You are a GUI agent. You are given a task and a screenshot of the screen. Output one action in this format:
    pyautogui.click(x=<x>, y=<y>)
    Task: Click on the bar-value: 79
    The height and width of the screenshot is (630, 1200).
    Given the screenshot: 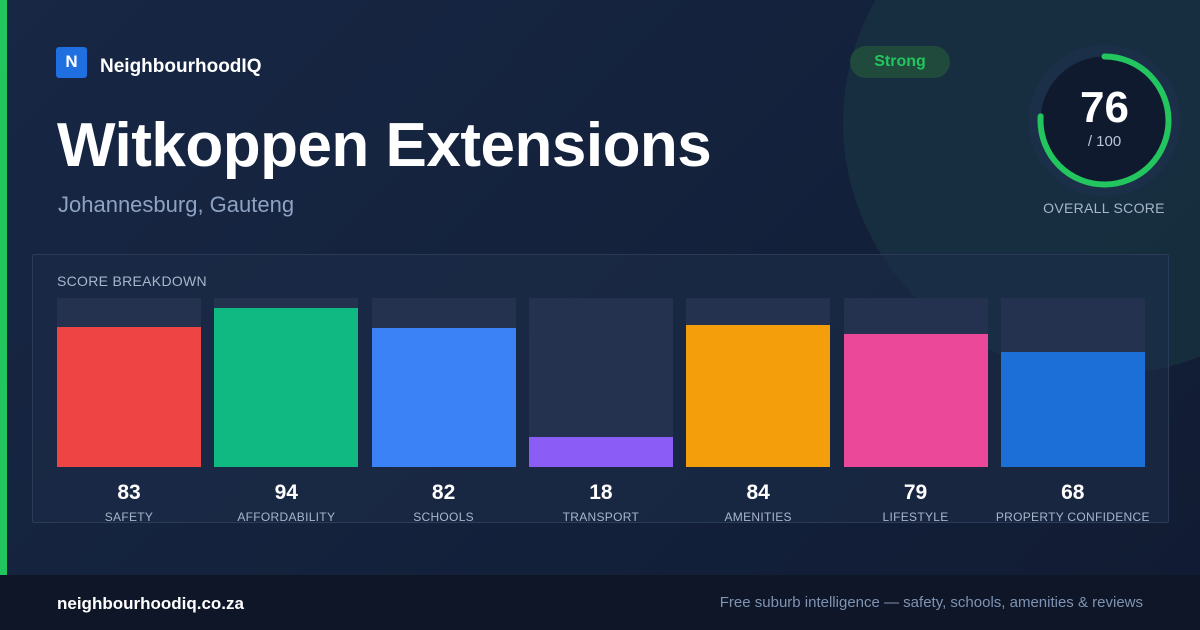 What is the action you would take?
    pyautogui.click(x=915, y=492)
    